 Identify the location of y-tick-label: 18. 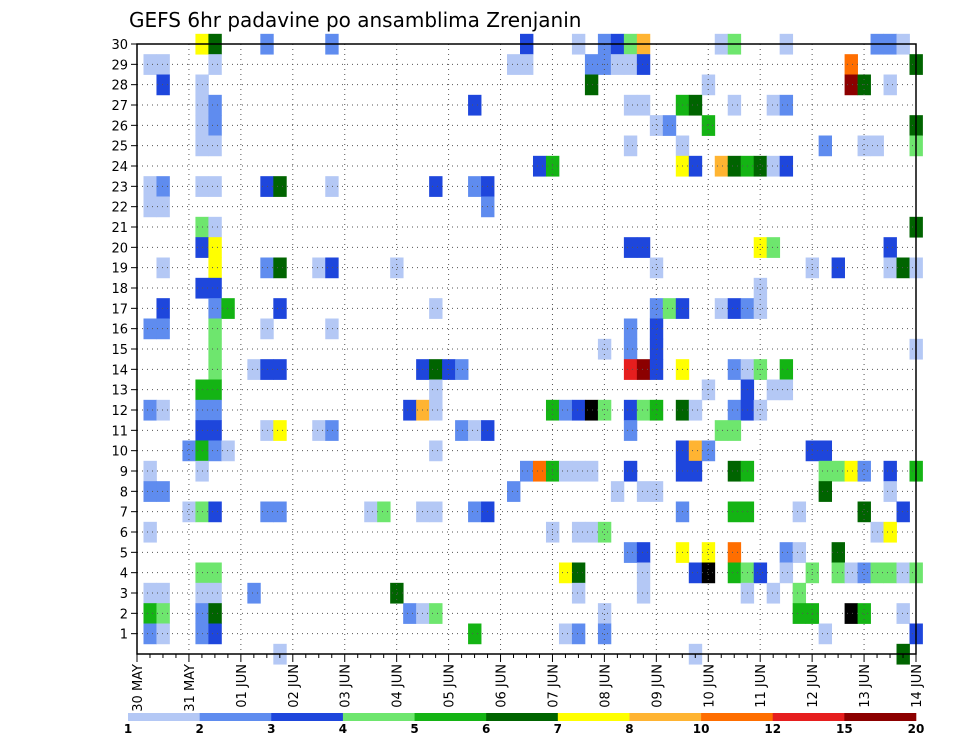
(119, 289).